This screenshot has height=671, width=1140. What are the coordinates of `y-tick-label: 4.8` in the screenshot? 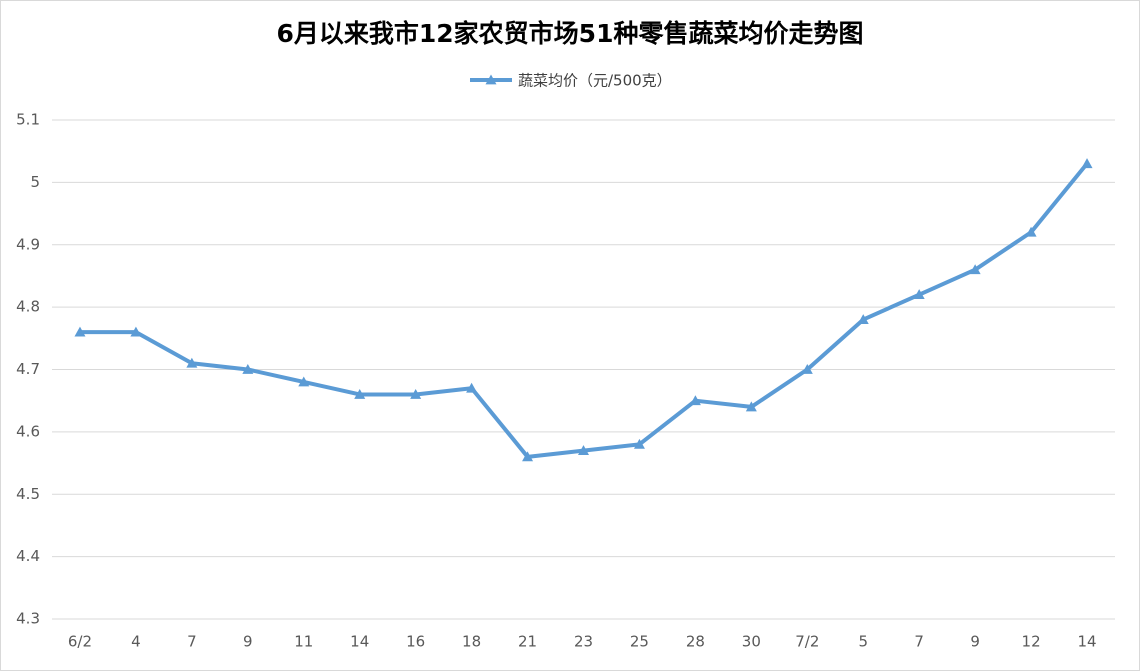 It's located at (28, 307).